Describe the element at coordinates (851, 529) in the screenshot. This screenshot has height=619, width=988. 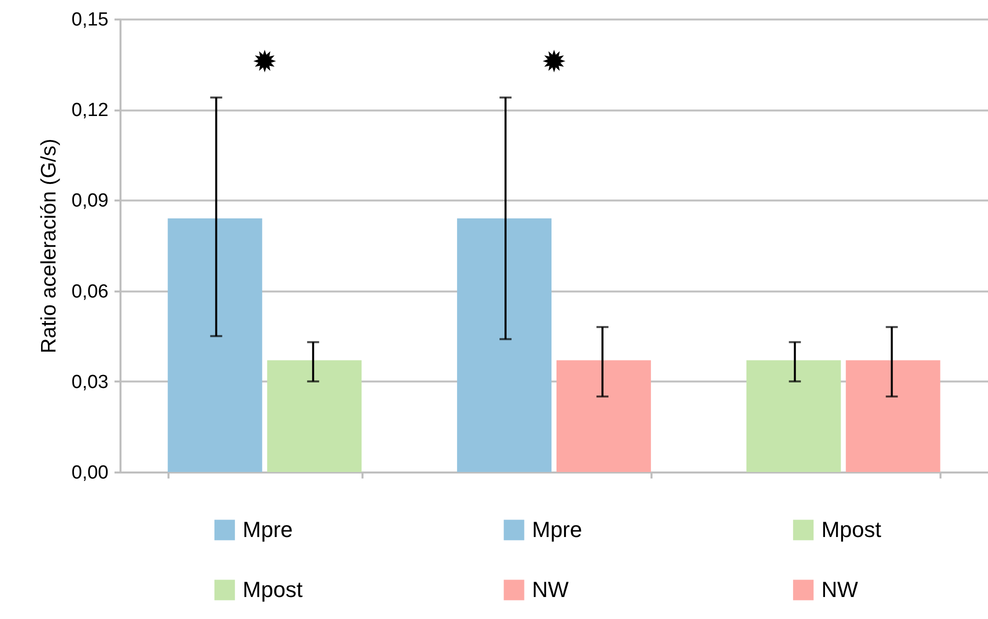
I see `legend-label: Mpost` at that location.